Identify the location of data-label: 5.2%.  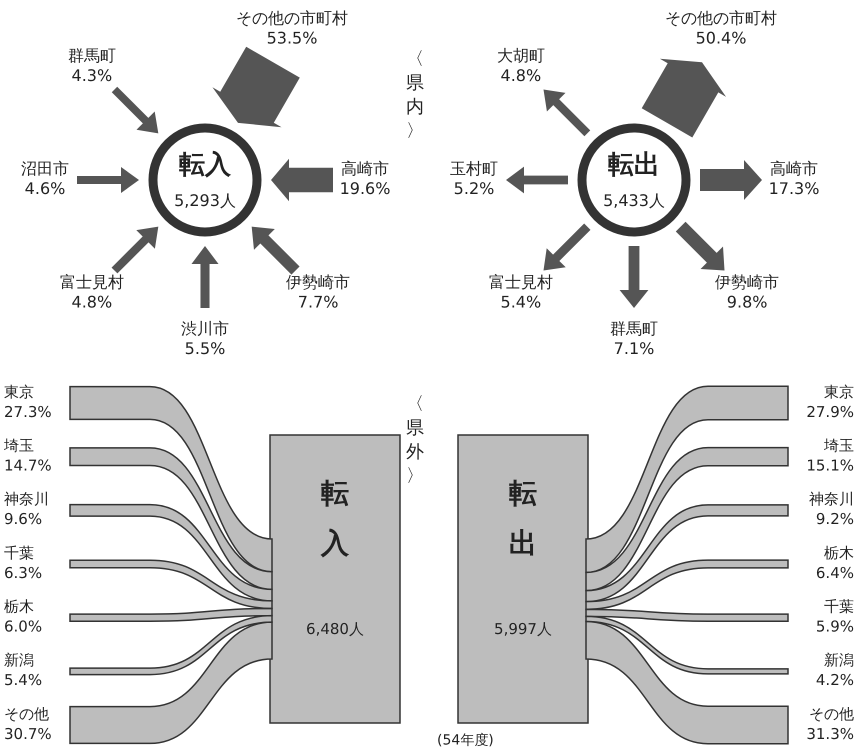
(474, 188).